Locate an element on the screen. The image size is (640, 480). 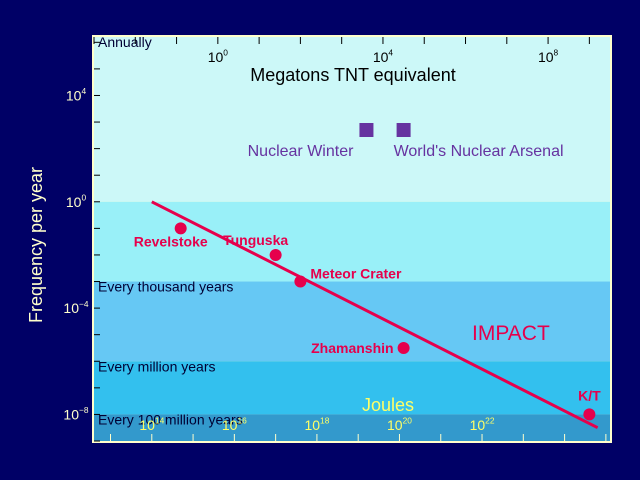
bottom-axis-tick-label: 1018 is located at coordinates (316, 424).